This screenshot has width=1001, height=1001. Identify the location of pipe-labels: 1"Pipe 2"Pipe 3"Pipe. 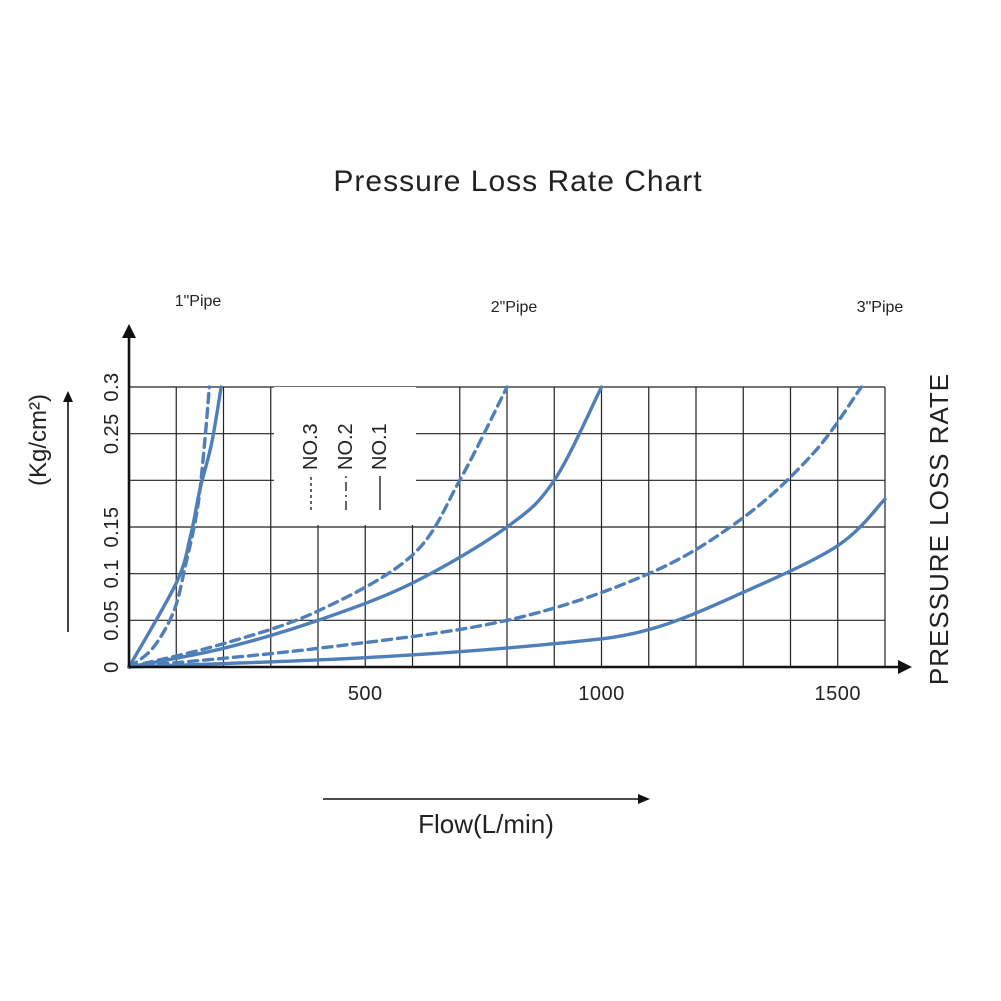
(539, 304).